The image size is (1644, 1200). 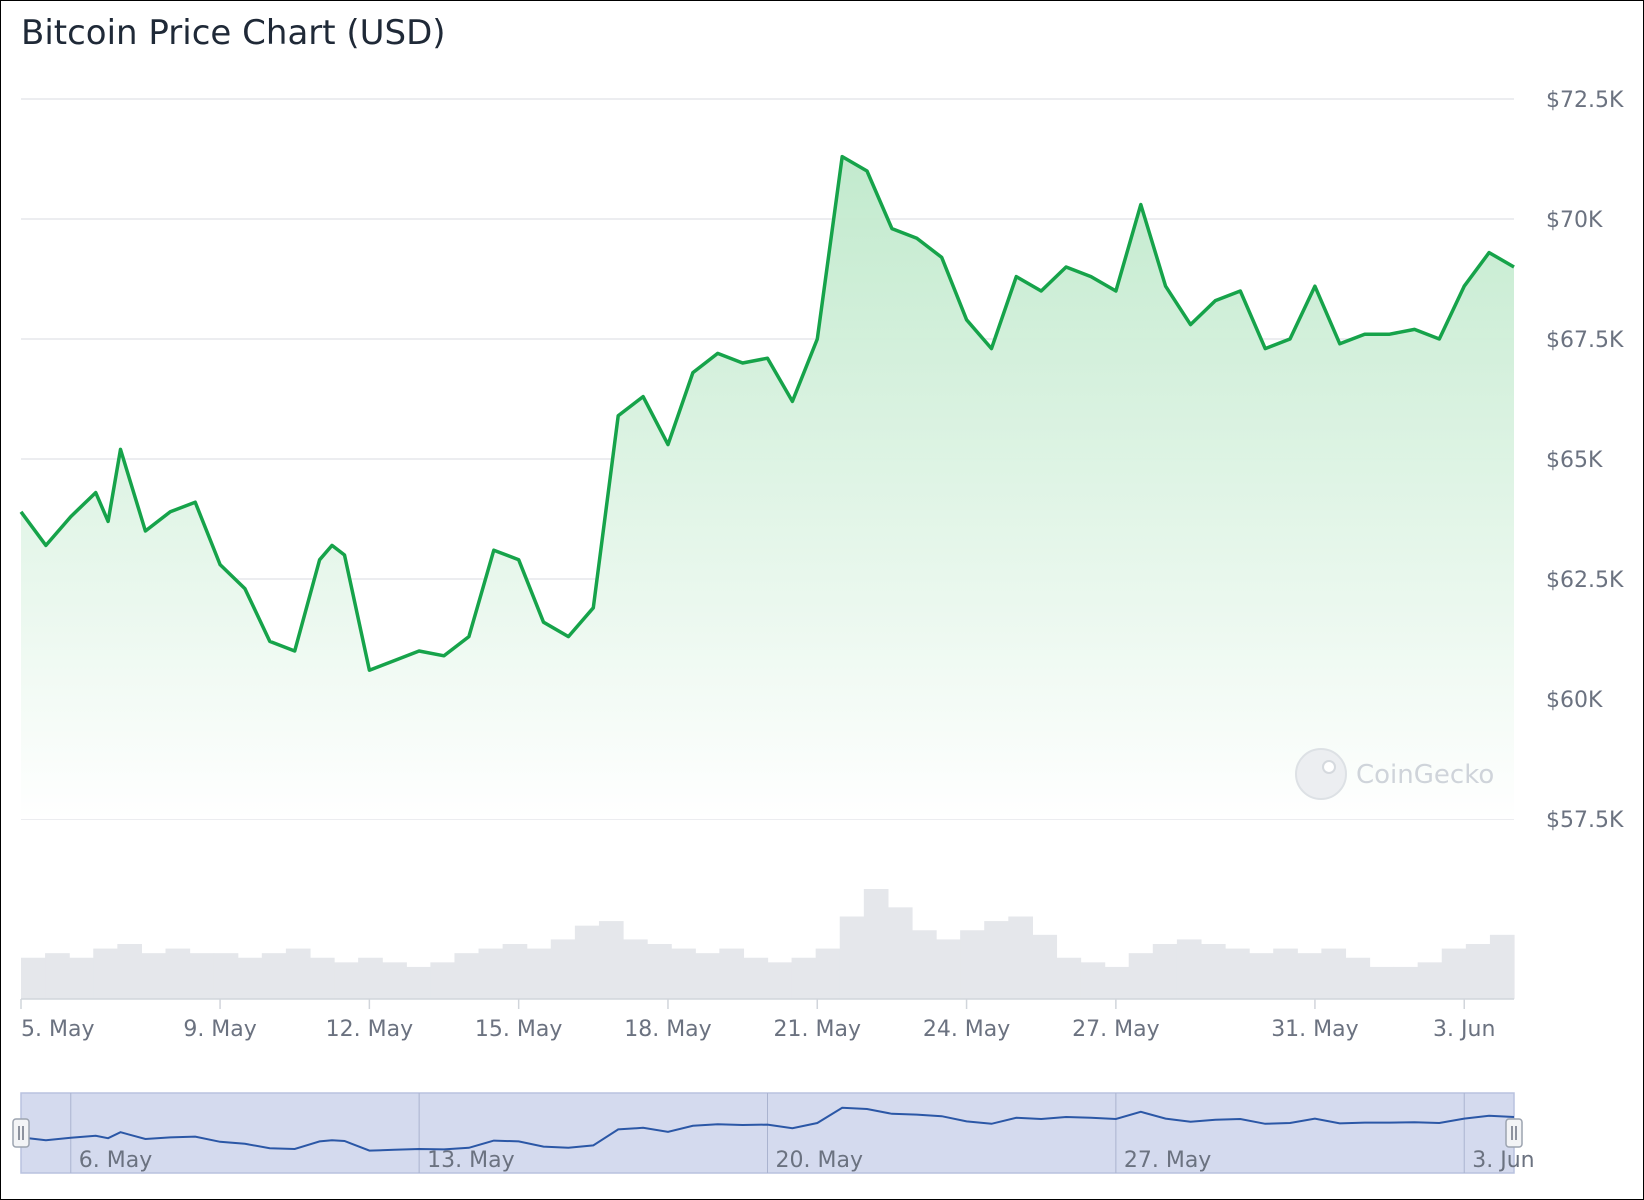 What do you see at coordinates (768, 944) in the screenshot?
I see `volume-bars` at bounding box center [768, 944].